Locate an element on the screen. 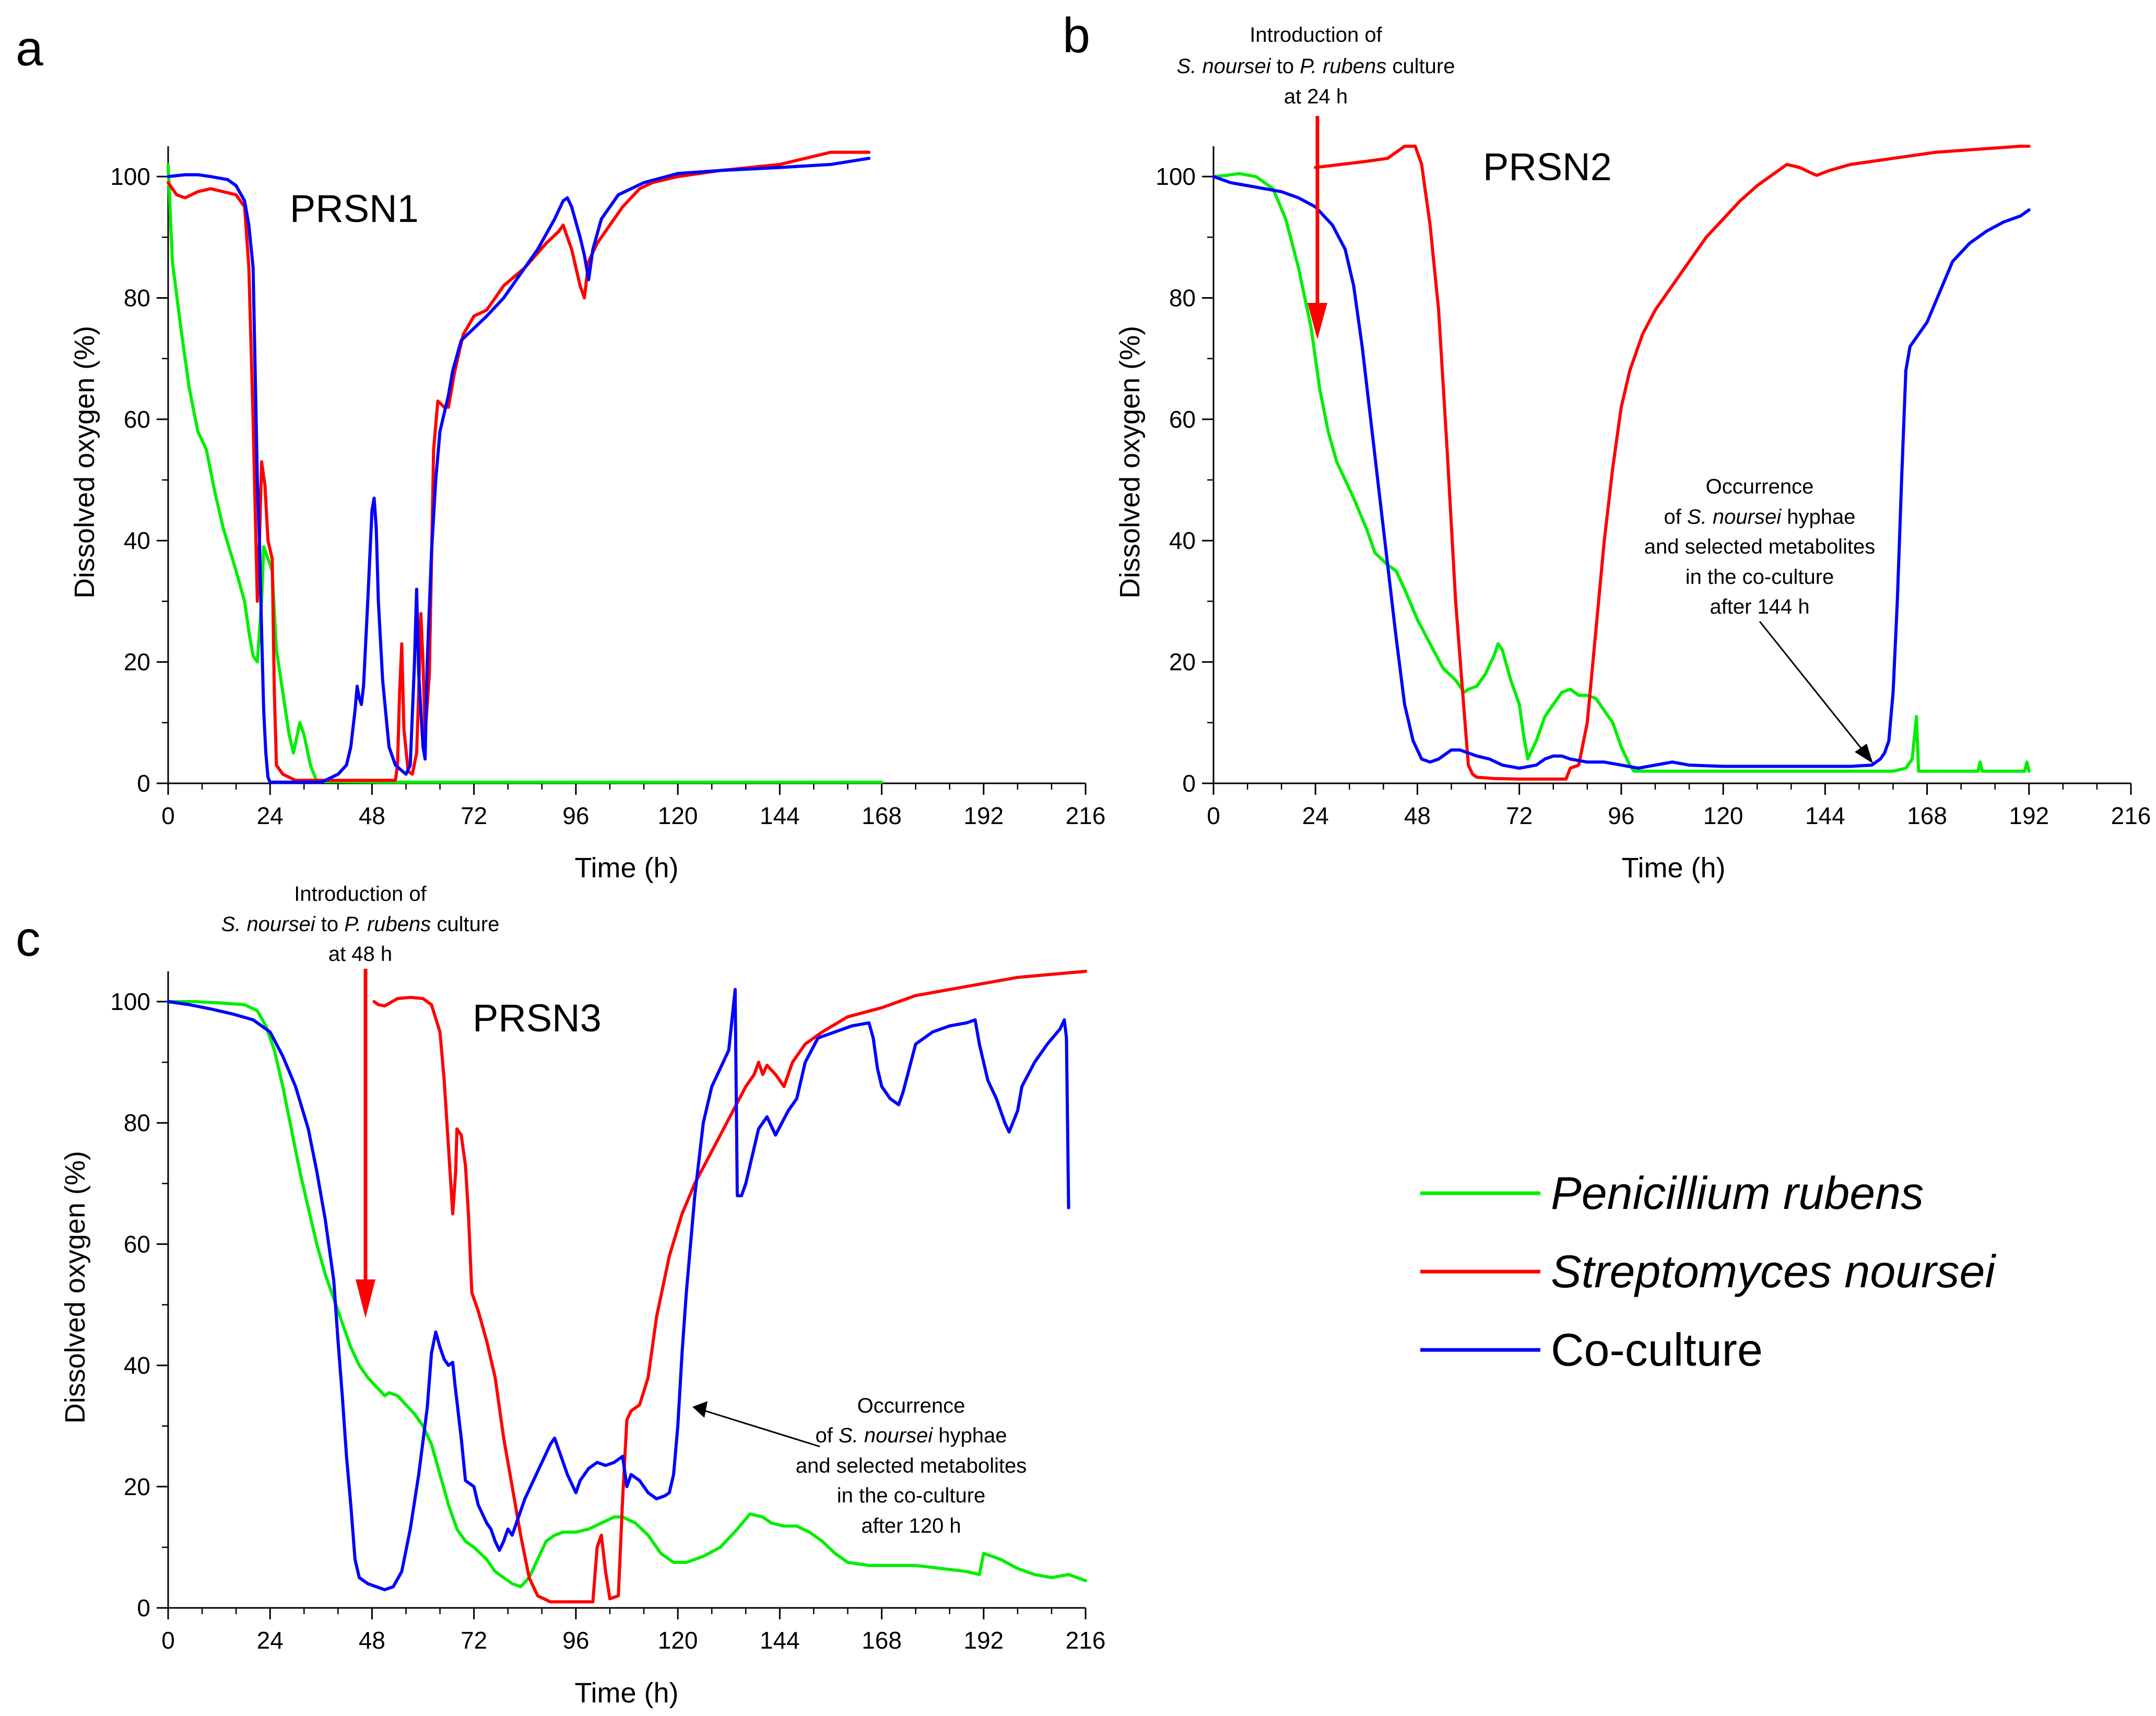  panel-b-y-axis-title: Dissolved oxygen (%) is located at coordinates (1130, 462).